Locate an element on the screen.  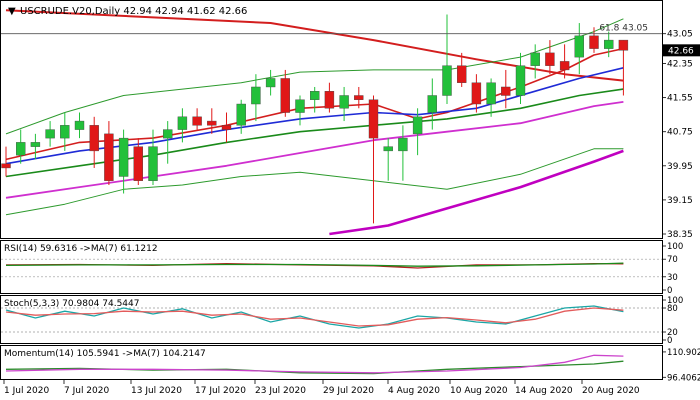
date-tick-label: 13 Jul 2020 is located at coordinates (156, 391).